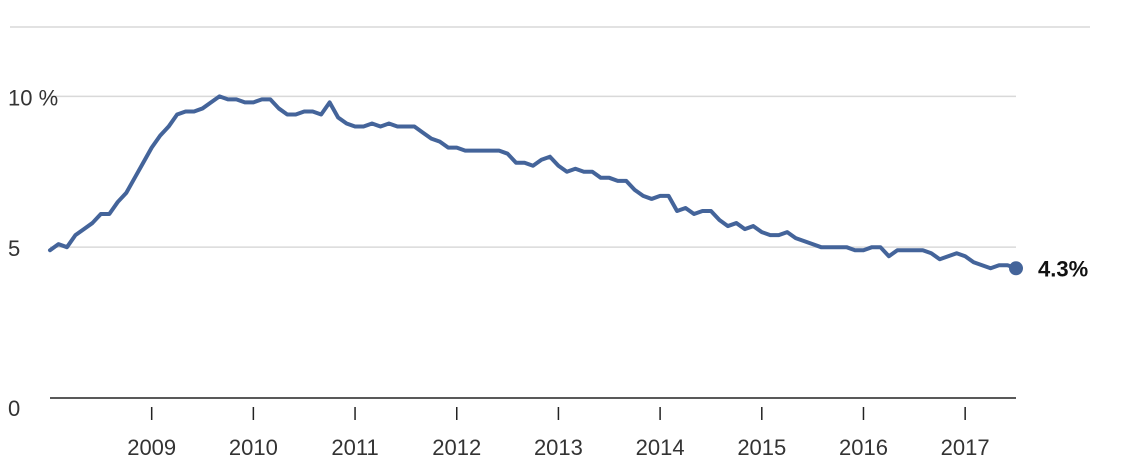  Describe the element at coordinates (14, 408) in the screenshot. I see `y-tick-label: 0` at that location.